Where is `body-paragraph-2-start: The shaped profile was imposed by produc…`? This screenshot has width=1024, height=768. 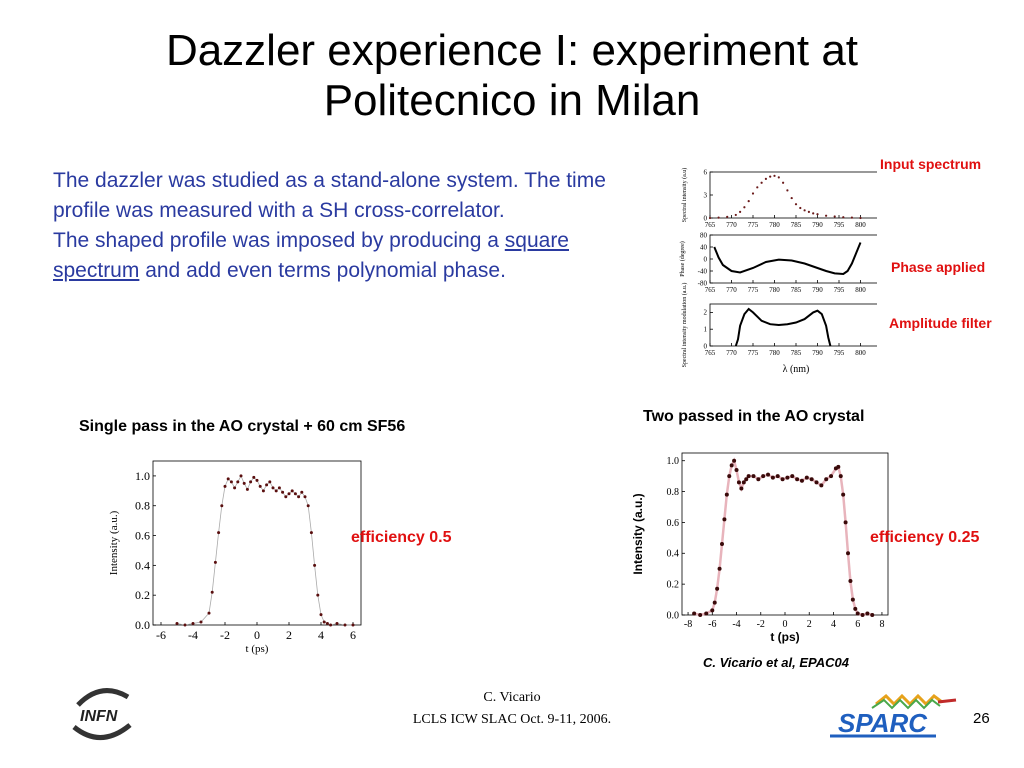 body-paragraph-2-start: The shaped profile was imposed by produc… is located at coordinates (279, 240).